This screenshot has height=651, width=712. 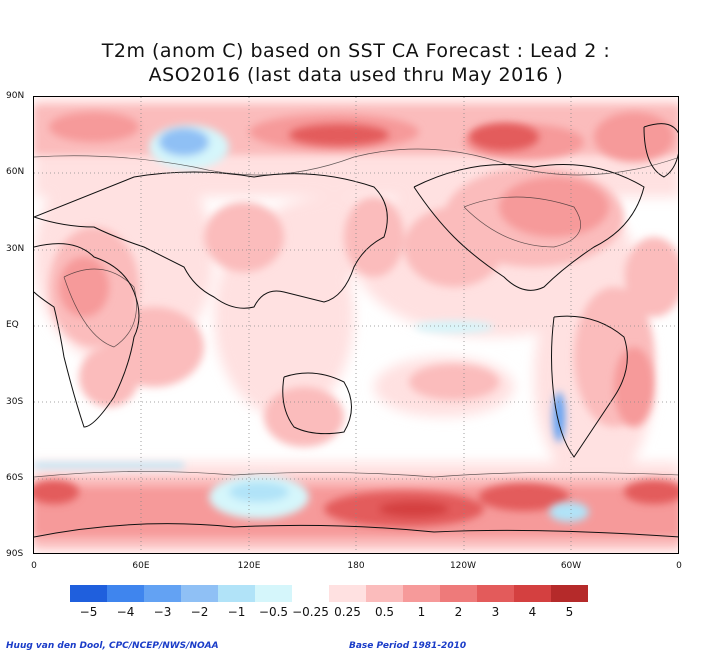 I want to click on legend-label: 3, so click(x=495, y=612).